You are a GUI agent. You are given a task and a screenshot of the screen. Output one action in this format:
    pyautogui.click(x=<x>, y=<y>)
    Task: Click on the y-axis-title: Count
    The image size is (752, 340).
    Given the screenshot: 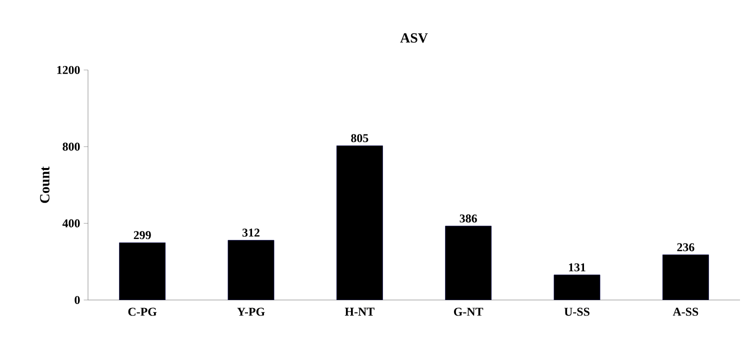 What is the action you would take?
    pyautogui.click(x=45, y=184)
    